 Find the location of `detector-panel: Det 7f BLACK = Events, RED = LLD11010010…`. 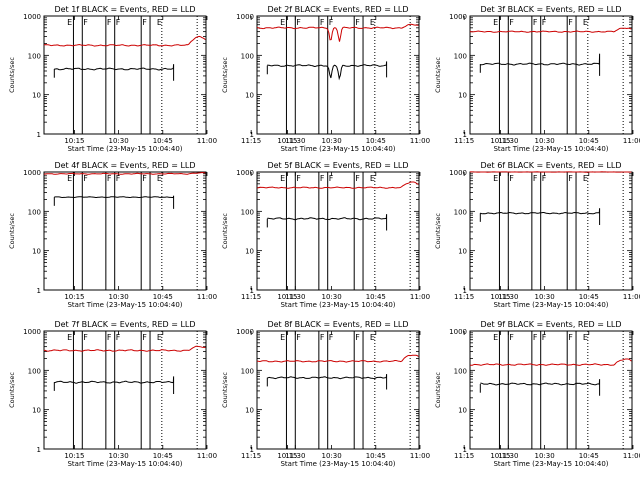

detector-panel: Det 7f BLACK = Events, RED = LLD11010010… is located at coordinates (156, 394).